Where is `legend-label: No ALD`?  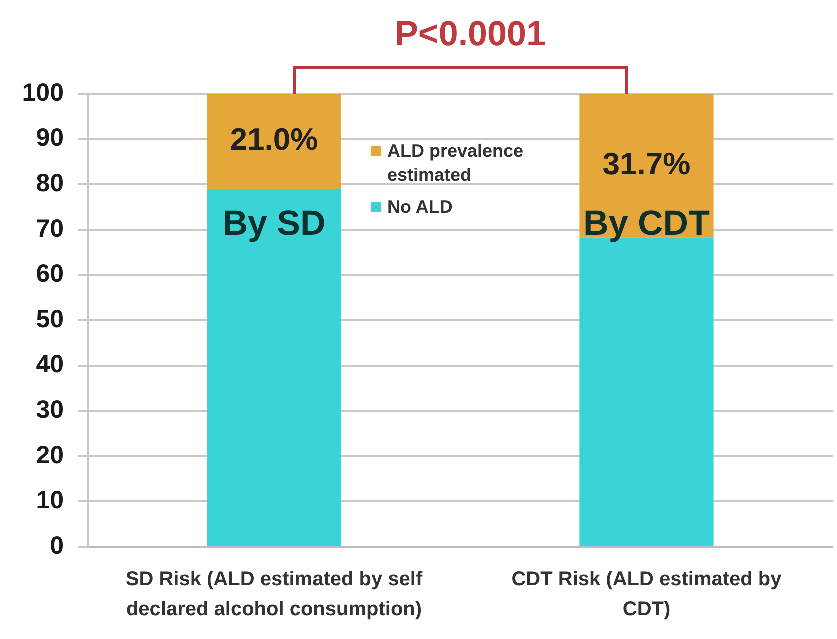 legend-label: No ALD is located at coordinates (420, 208).